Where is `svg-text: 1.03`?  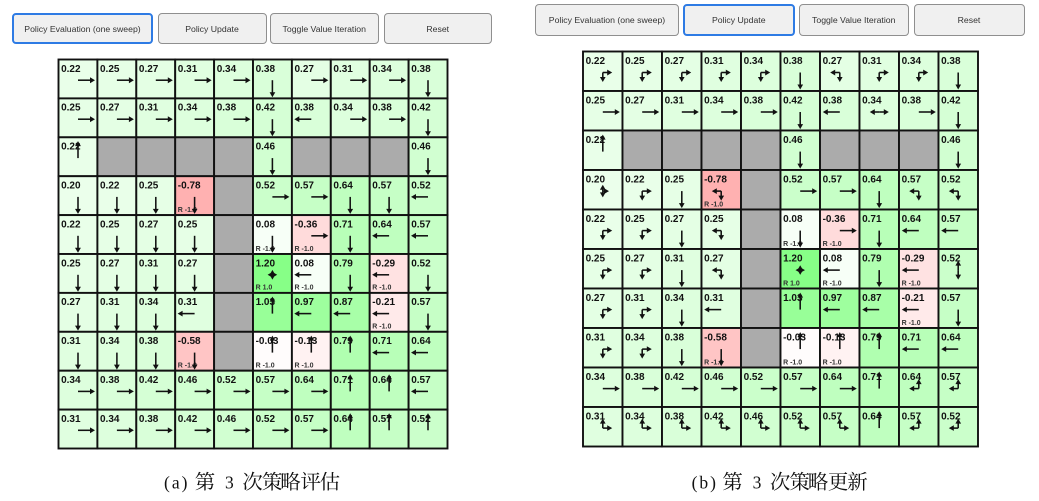
svg-text: 1.03 is located at coordinates (793, 298).